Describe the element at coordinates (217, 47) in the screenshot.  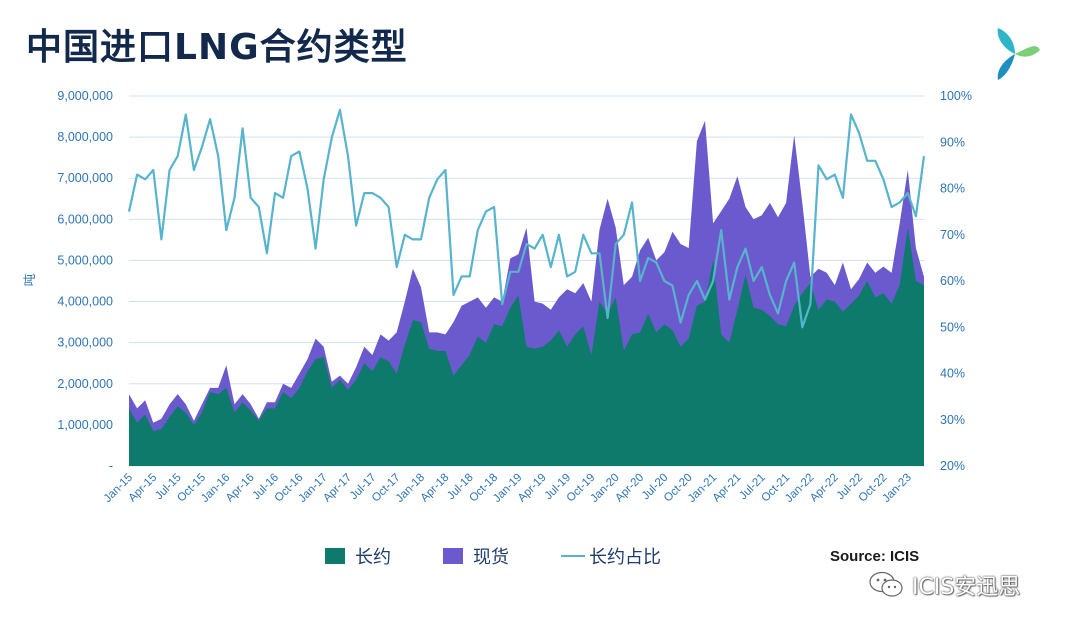
I see `page-title: 中国进口LNG合约类型` at that location.